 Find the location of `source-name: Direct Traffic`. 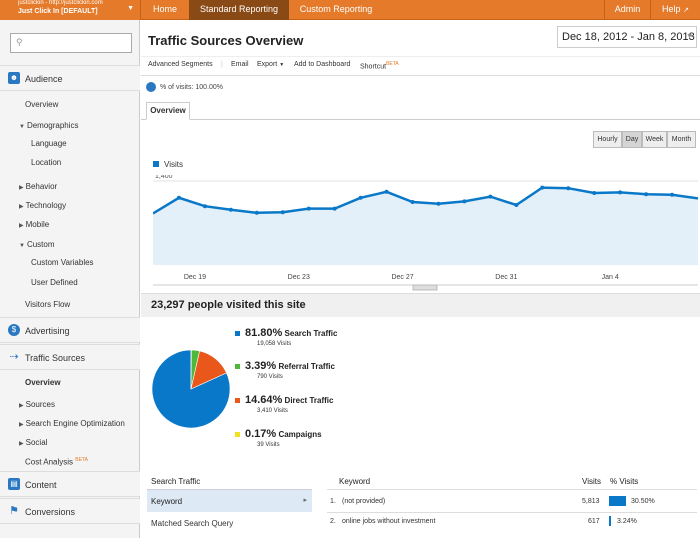

source-name: Direct Traffic is located at coordinates (309, 400).